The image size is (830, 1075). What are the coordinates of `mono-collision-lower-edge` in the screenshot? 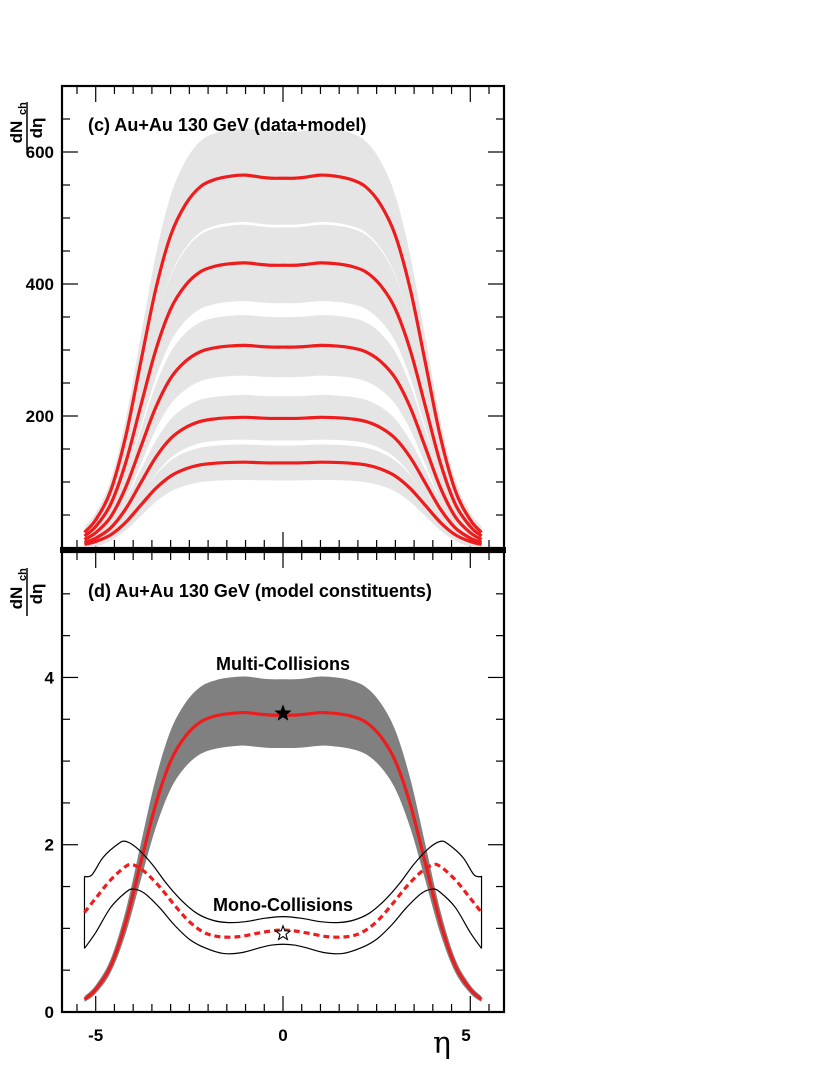 It's located at (283, 921).